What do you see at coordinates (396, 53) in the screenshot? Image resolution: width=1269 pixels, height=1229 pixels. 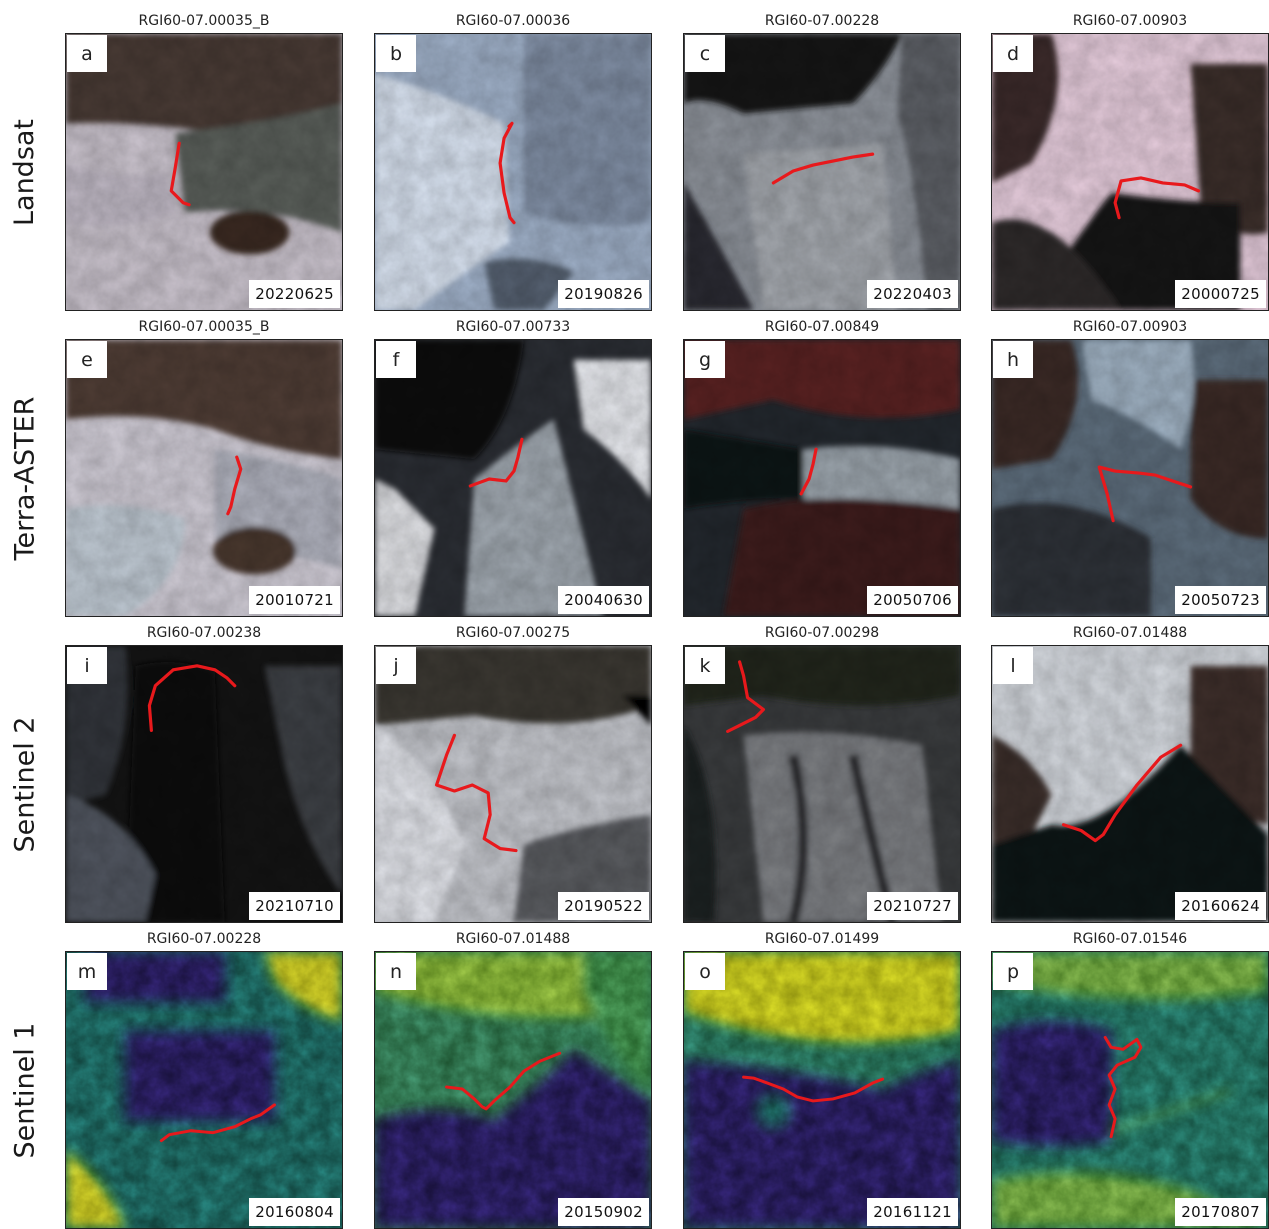 I see `panel-letter: b` at bounding box center [396, 53].